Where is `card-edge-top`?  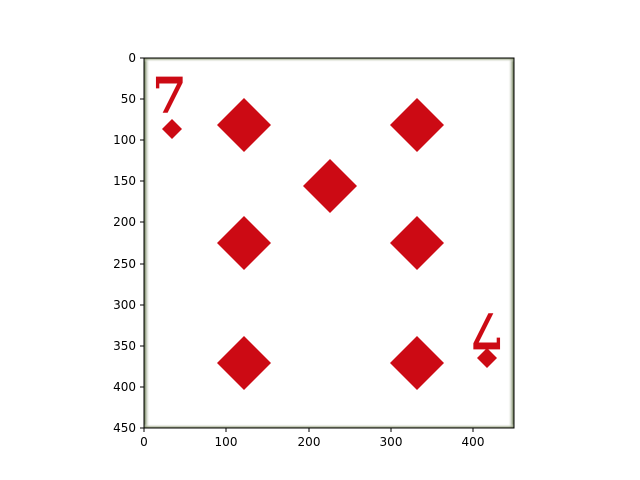
card-edge-top is located at coordinates (329, 60).